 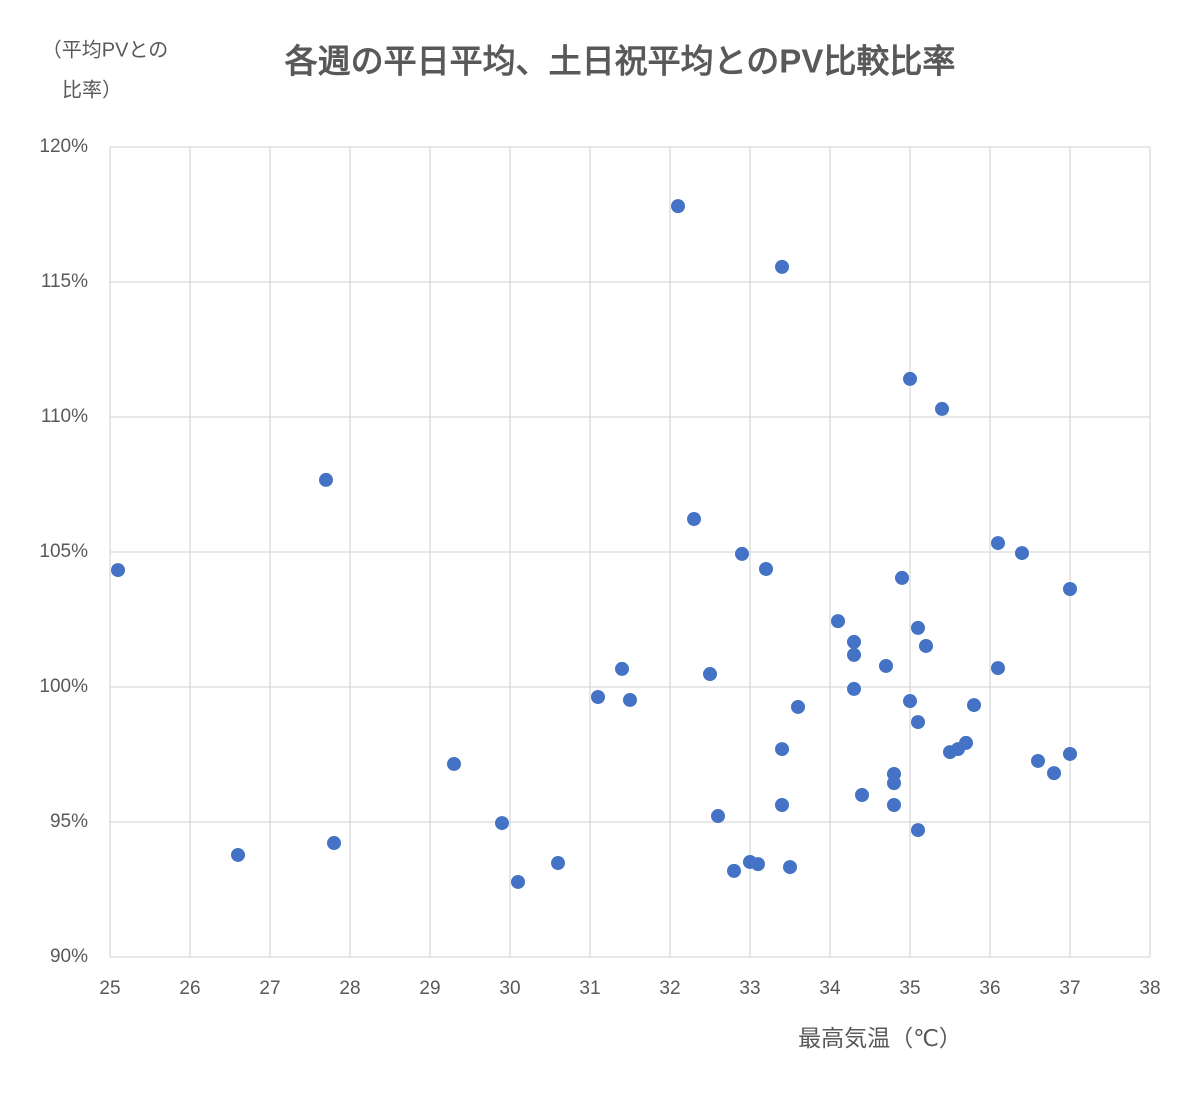 I want to click on y-tick-label: 110%, so click(x=64, y=416).